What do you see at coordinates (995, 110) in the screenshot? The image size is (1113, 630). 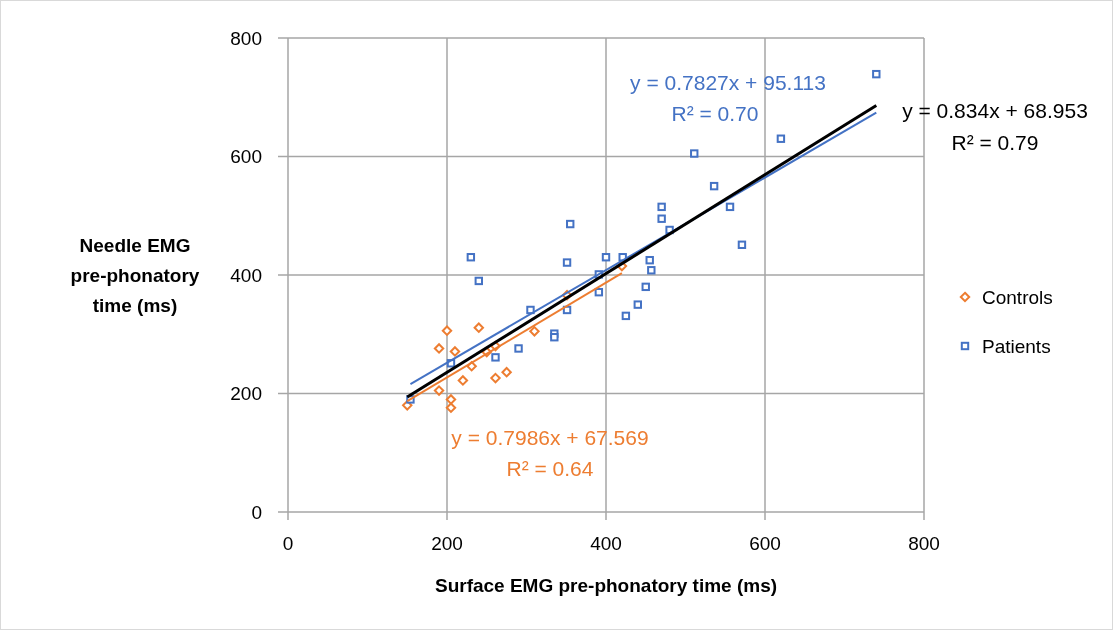 I see `annotation: y = 0.834x + 68.953` at bounding box center [995, 110].